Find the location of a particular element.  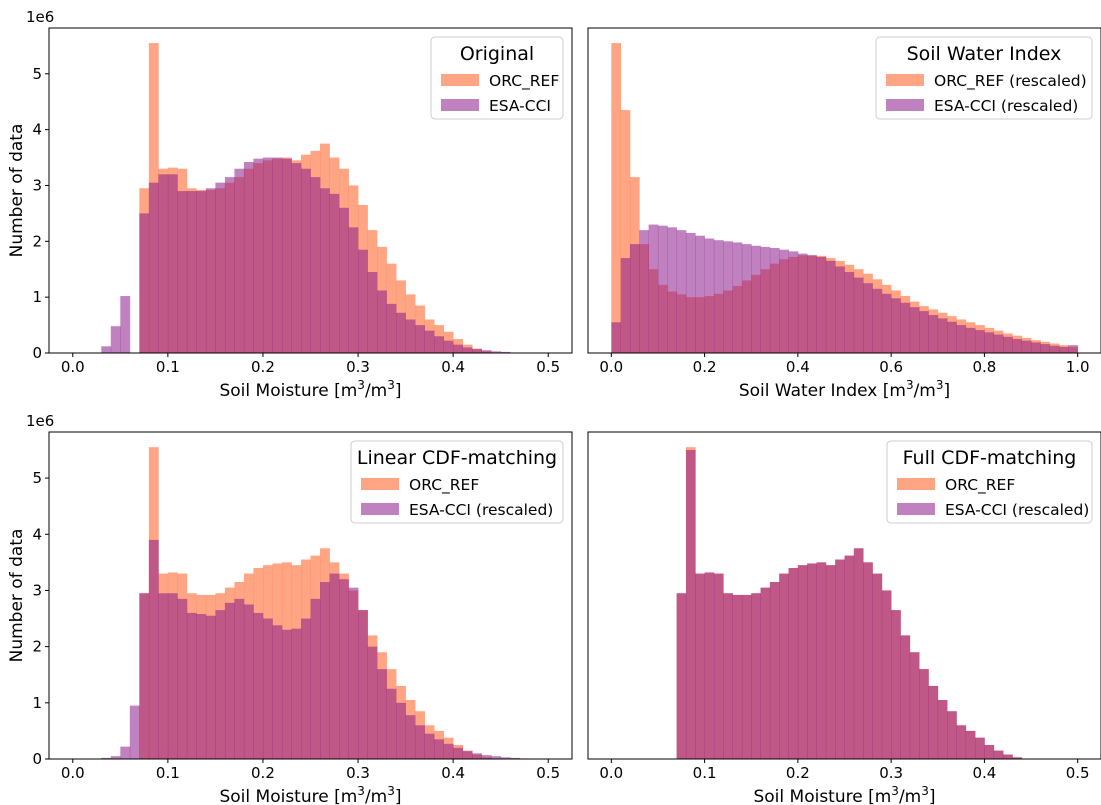

series-ESA-CCI (rescaled) is located at coordinates (845, 288).